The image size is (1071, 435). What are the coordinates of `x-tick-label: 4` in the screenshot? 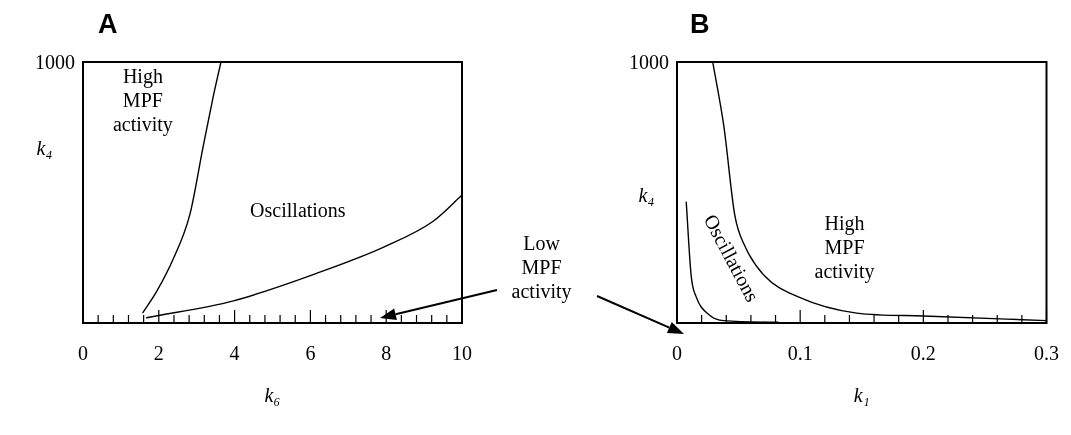 It's located at (234, 353).